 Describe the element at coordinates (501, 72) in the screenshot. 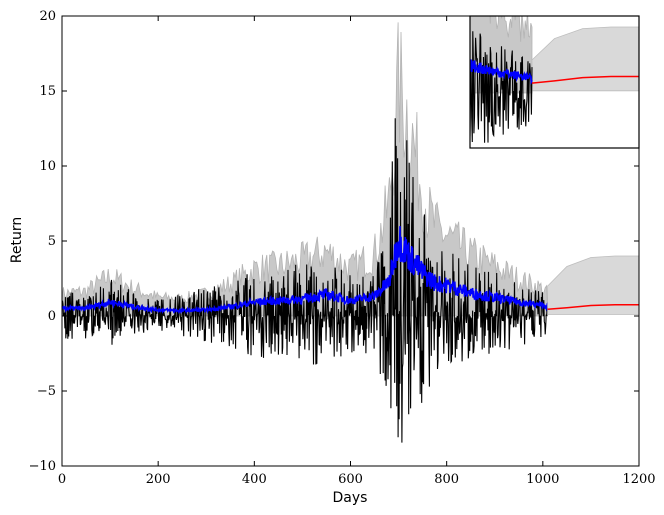

I see `inset-volatility-series` at that location.